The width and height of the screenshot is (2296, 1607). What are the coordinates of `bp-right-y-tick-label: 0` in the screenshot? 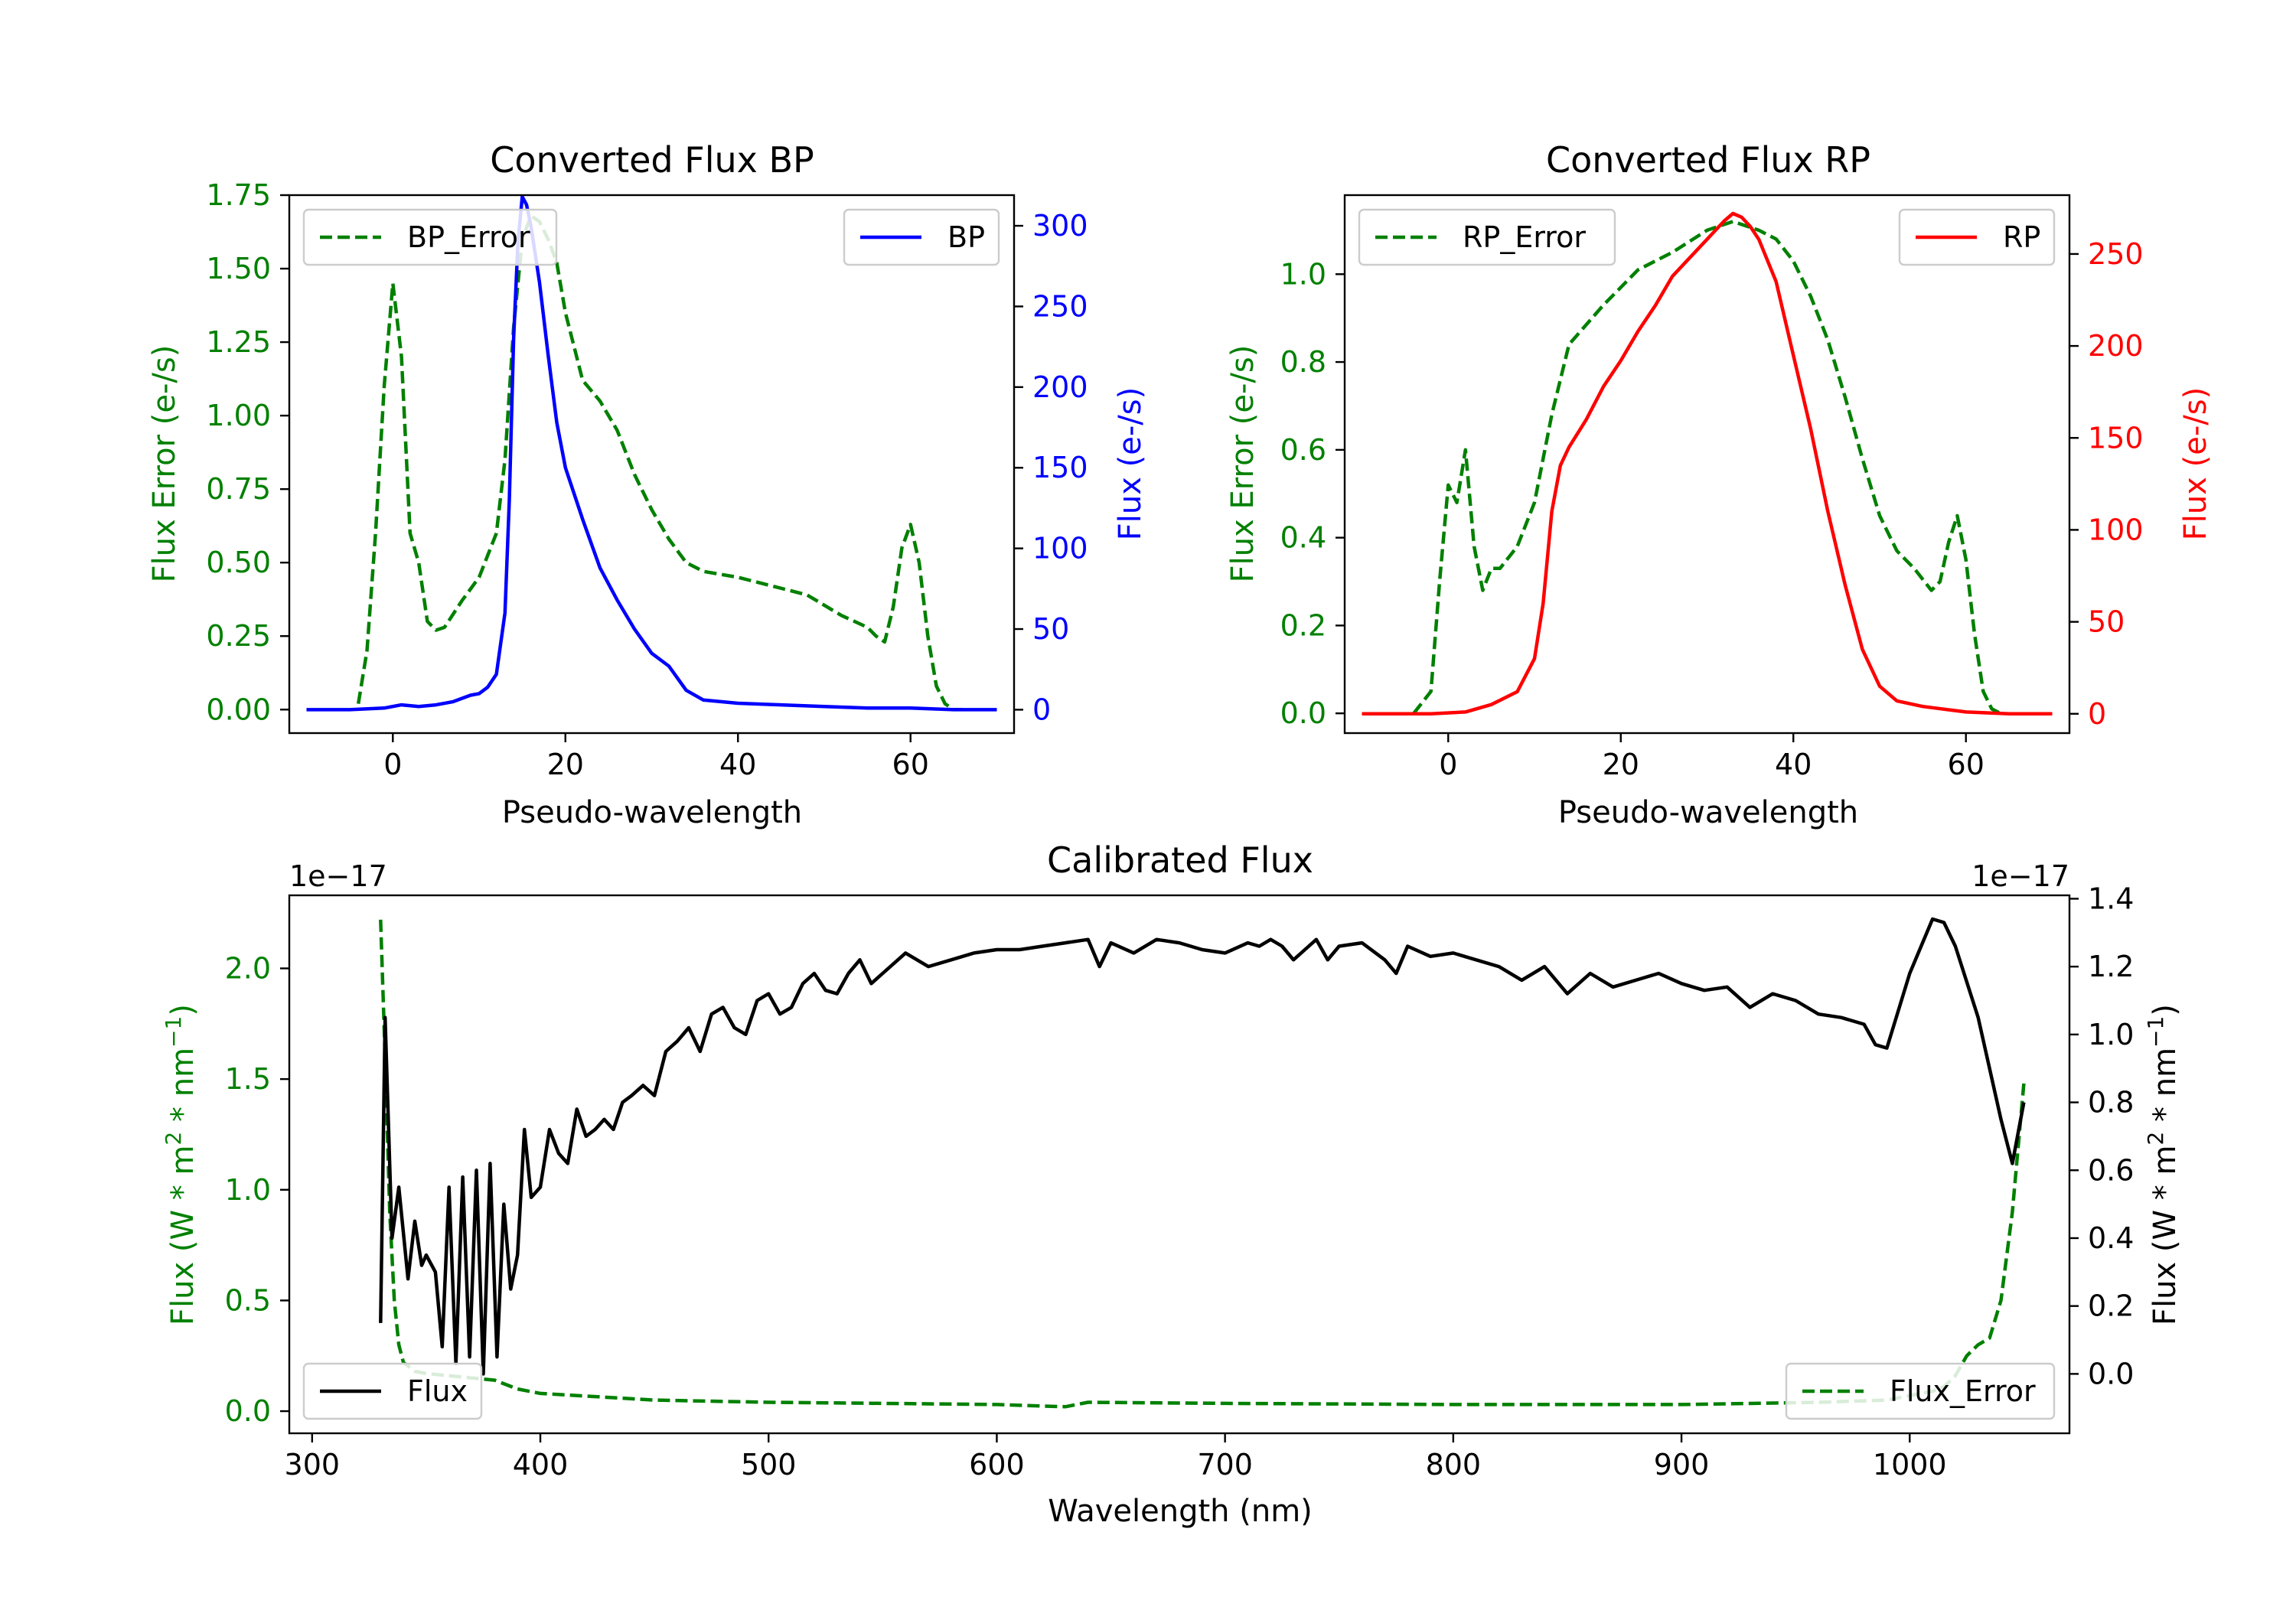 It's located at (1041, 709).